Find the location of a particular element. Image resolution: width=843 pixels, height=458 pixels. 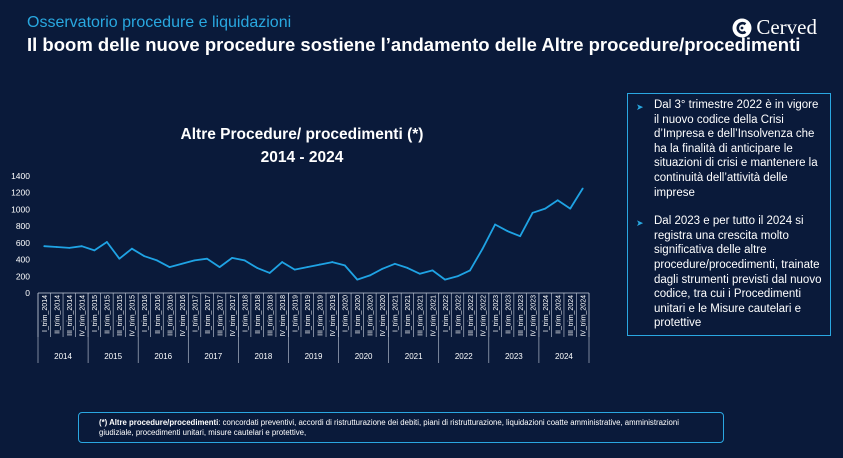

x-group-label: 2023 is located at coordinates (514, 356).